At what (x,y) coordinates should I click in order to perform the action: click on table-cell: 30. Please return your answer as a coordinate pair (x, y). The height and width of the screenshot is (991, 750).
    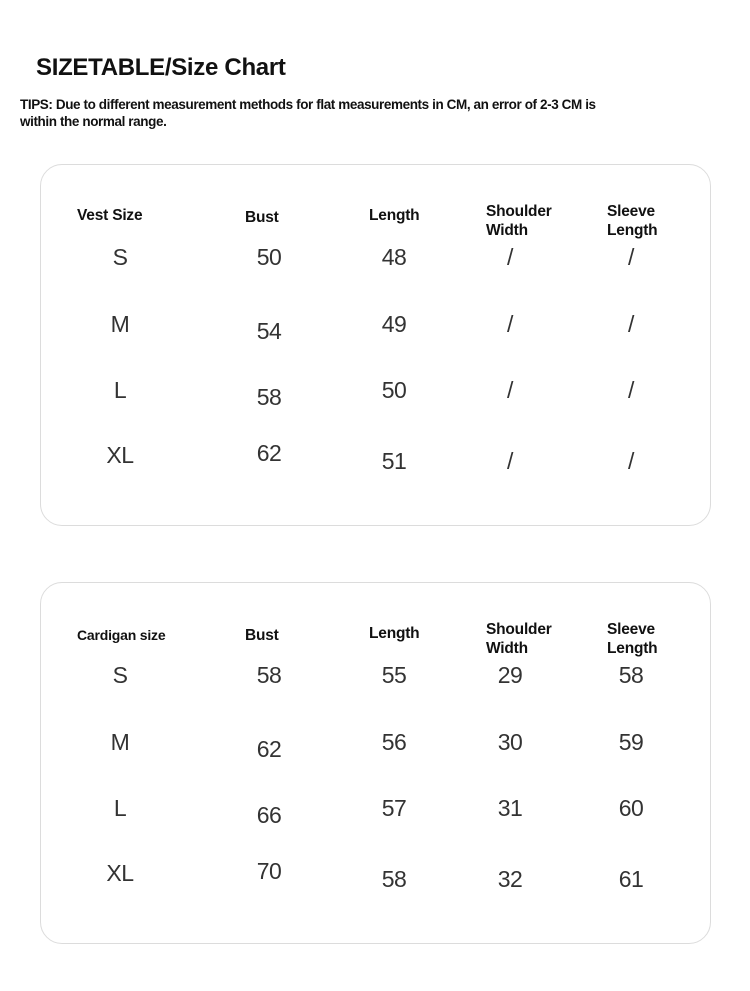
    Looking at the image, I should click on (510, 742).